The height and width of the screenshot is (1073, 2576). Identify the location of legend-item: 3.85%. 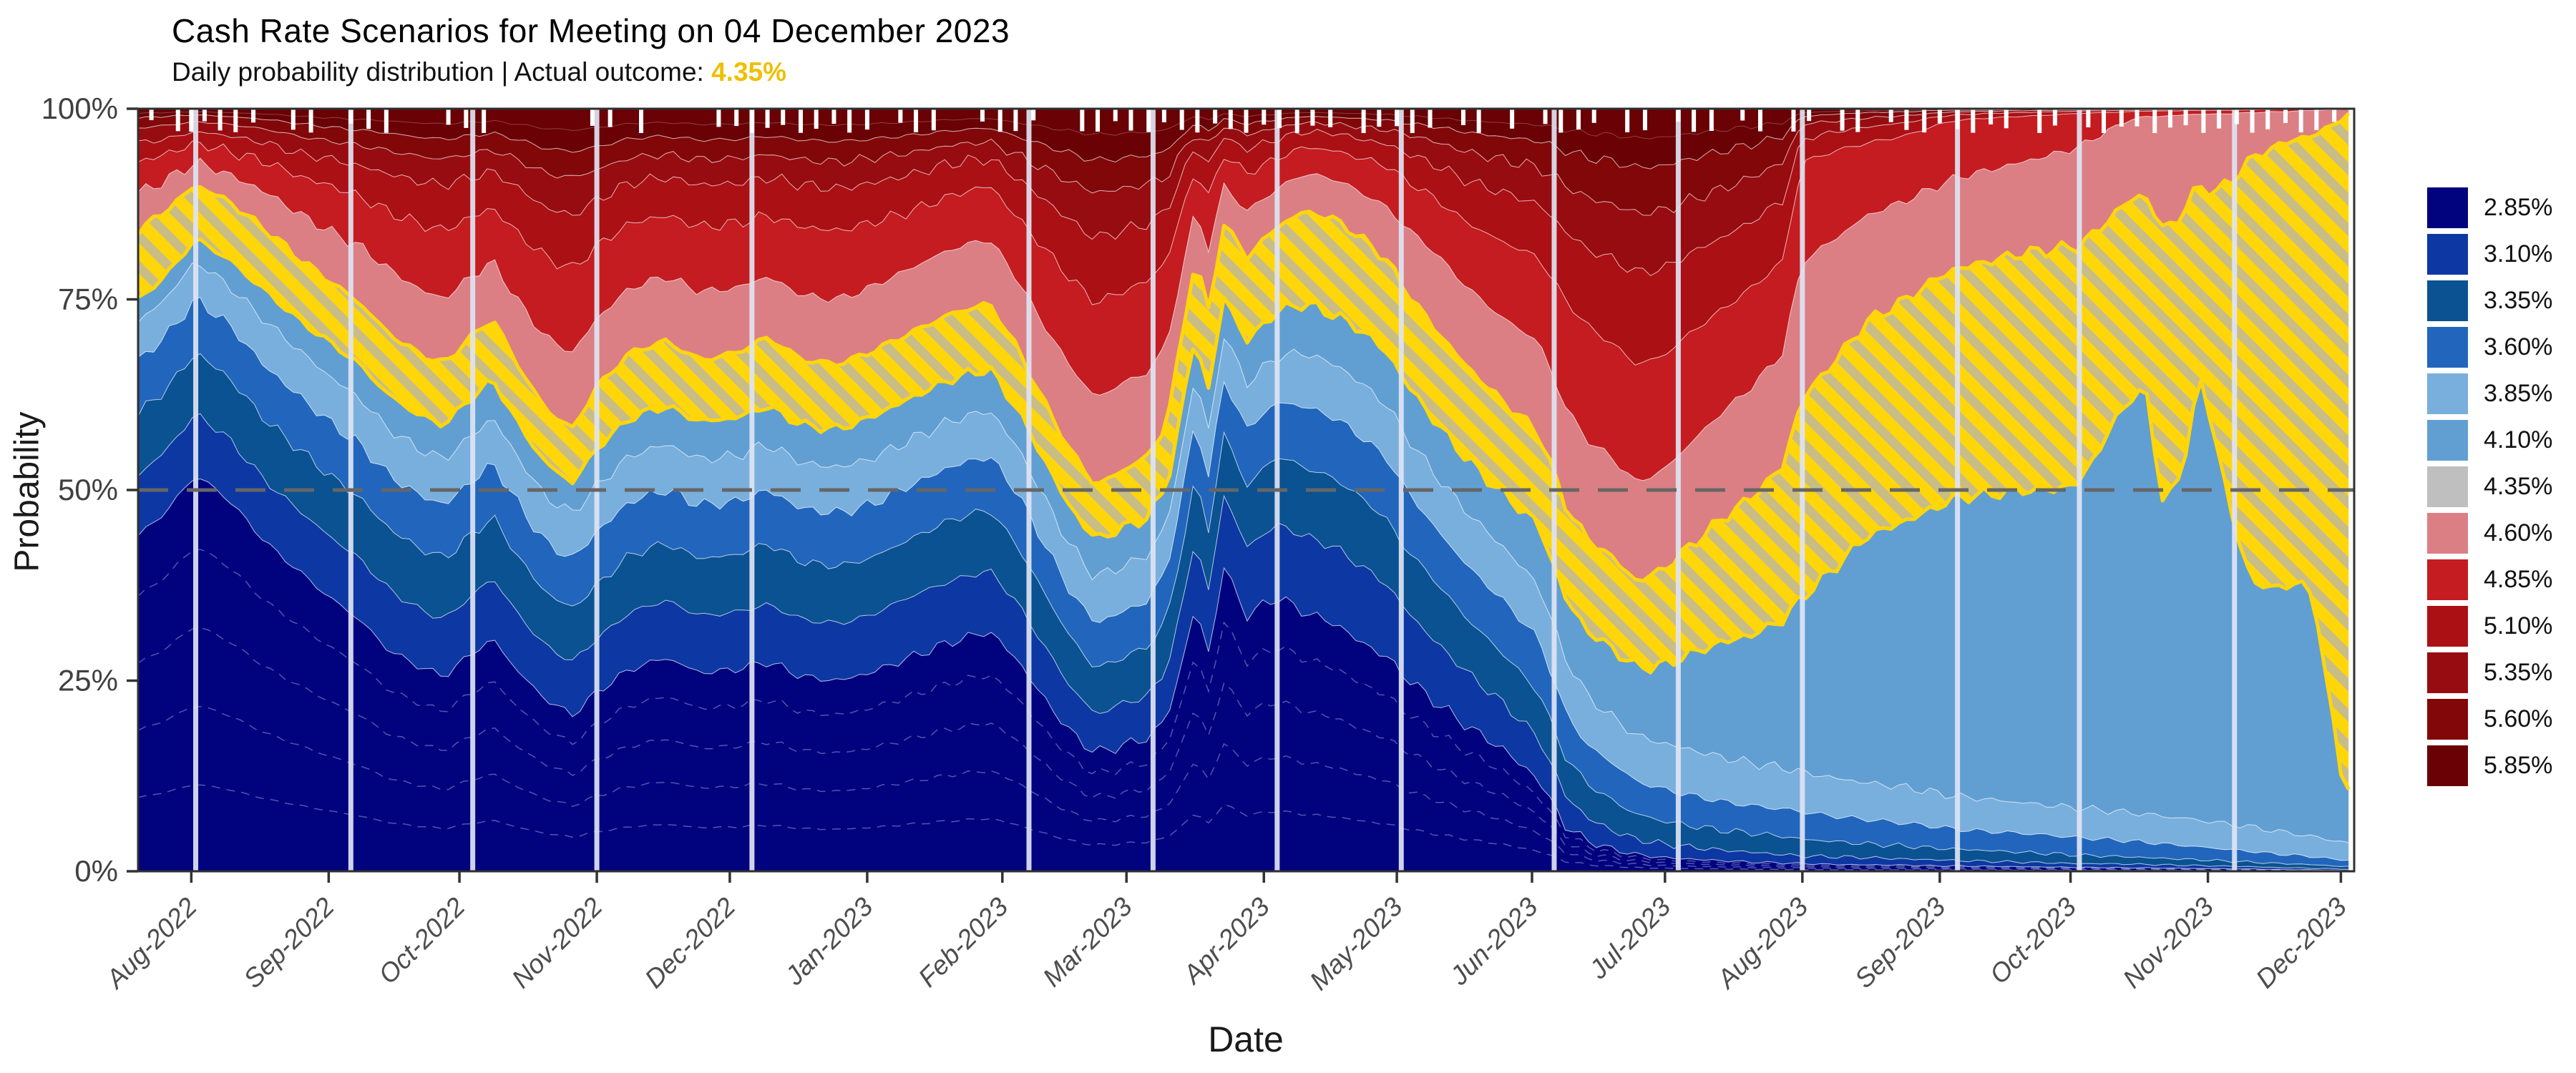
(2489, 394).